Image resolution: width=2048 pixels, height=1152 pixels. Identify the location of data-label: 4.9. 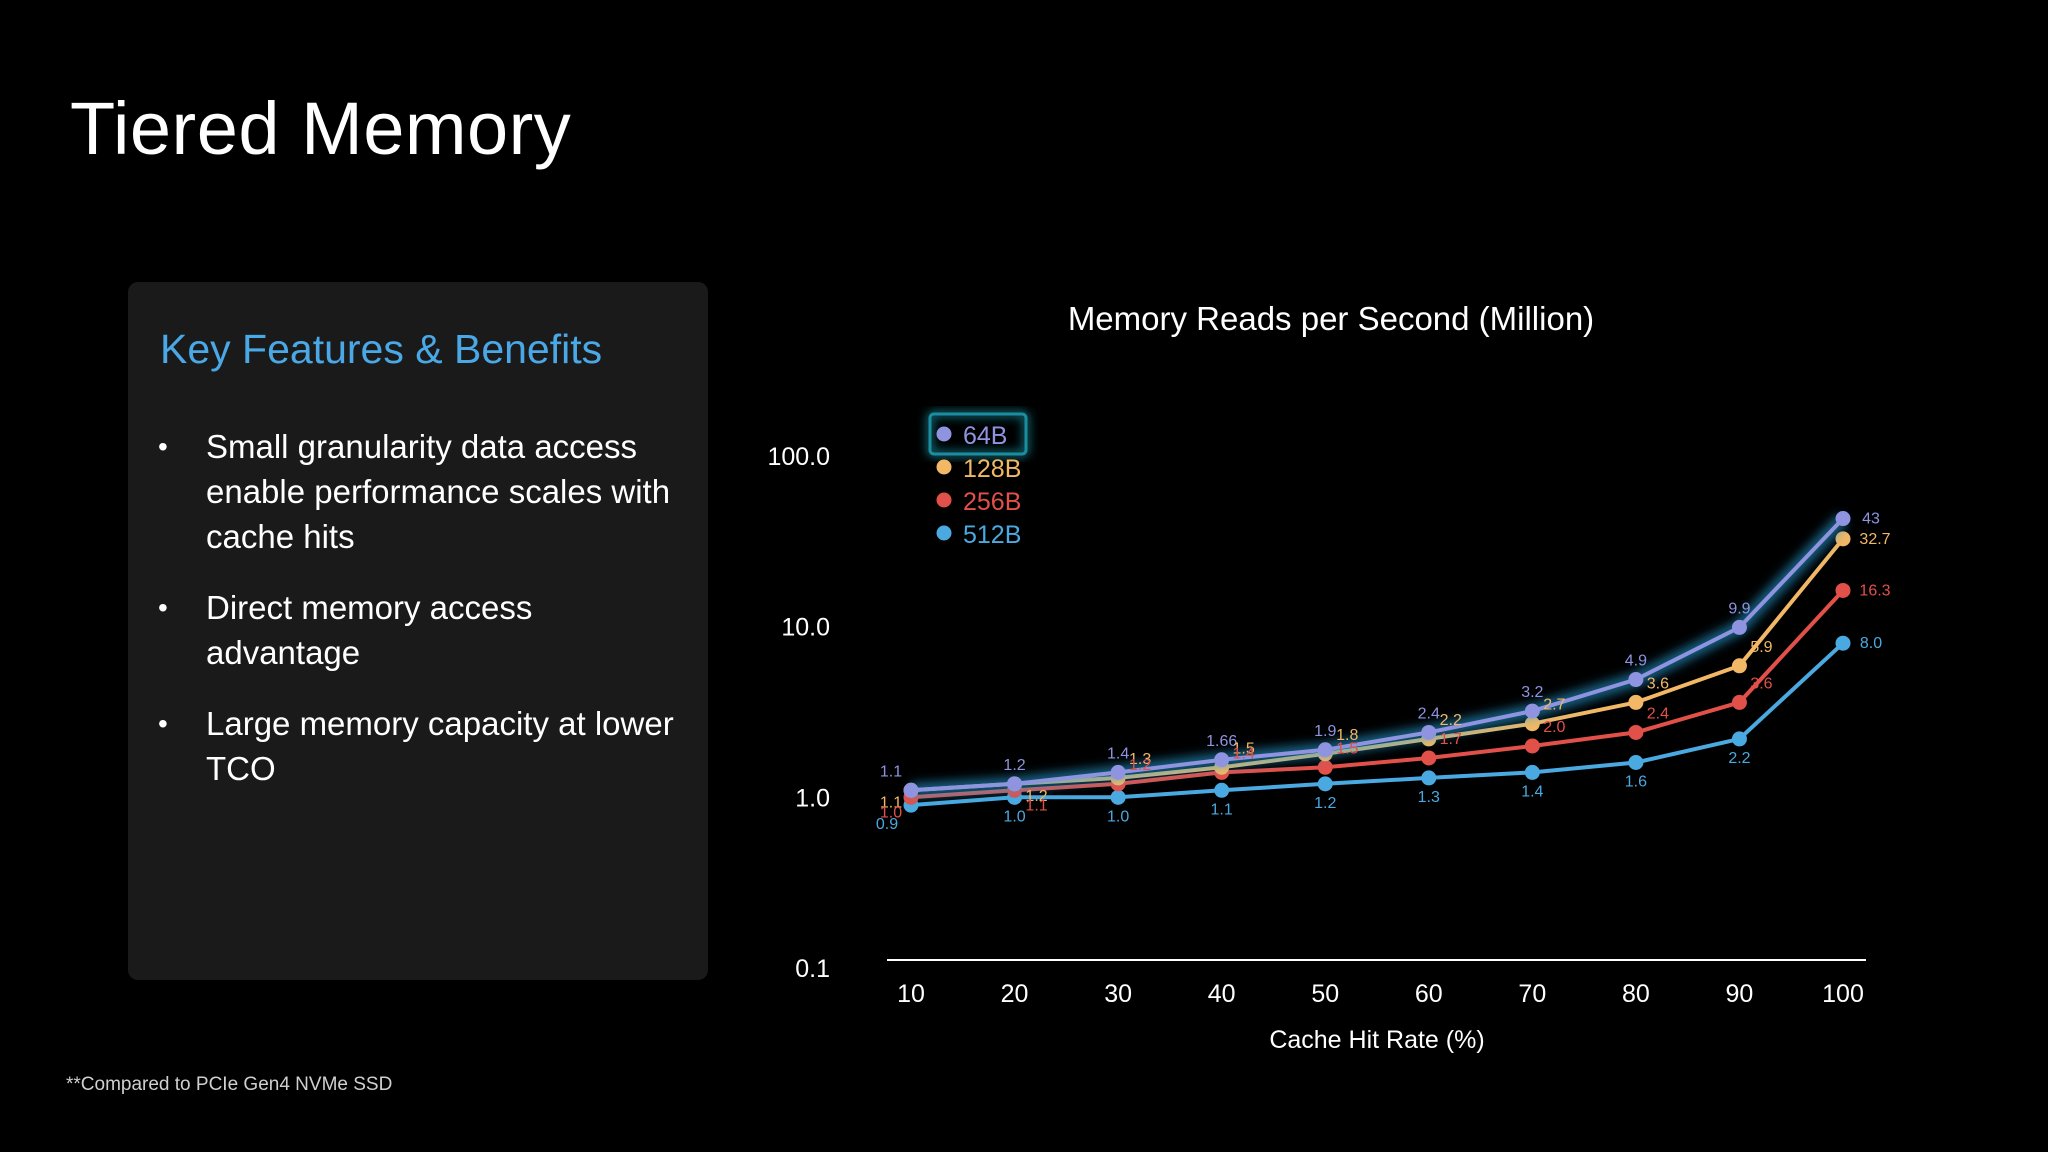
(1636, 661).